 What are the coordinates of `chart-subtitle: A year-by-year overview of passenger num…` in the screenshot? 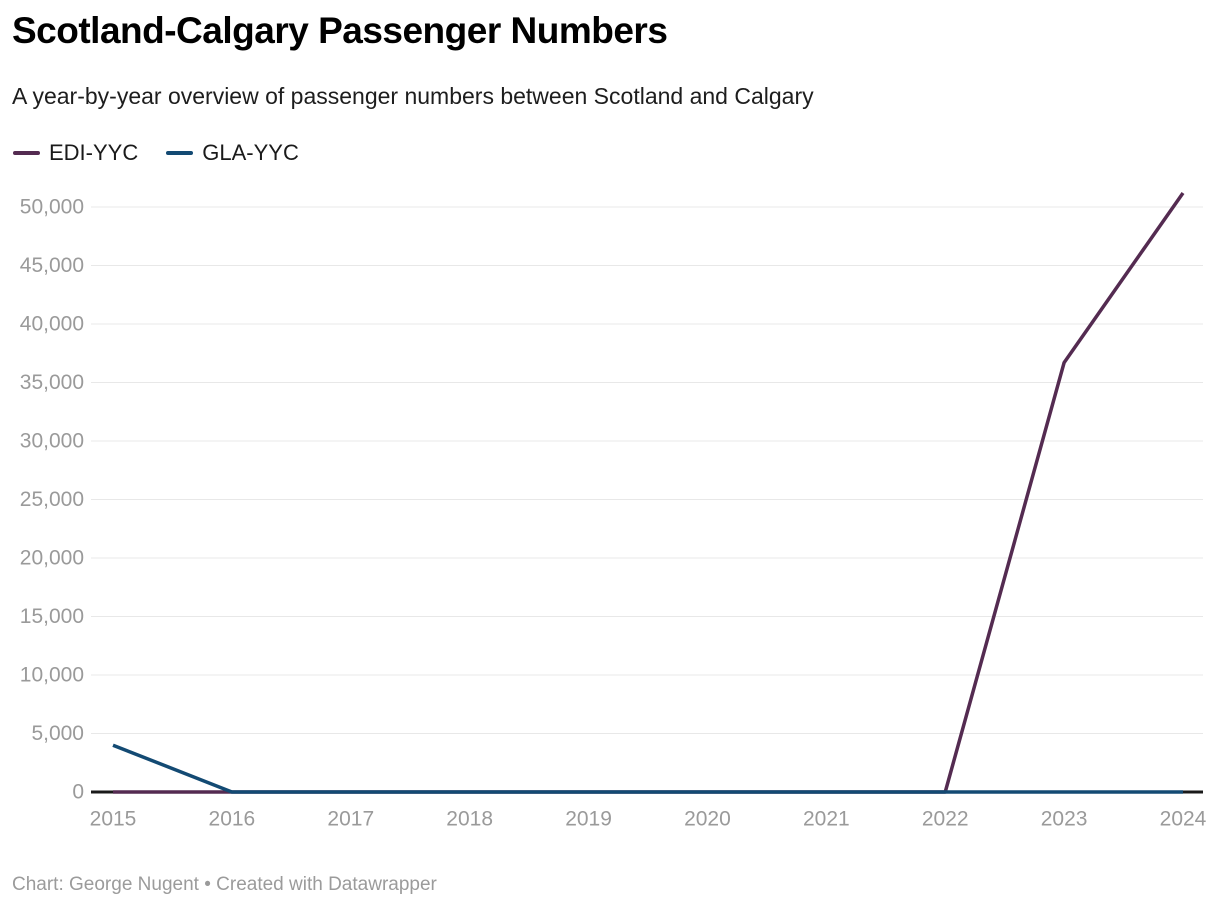 It's located at (413, 96).